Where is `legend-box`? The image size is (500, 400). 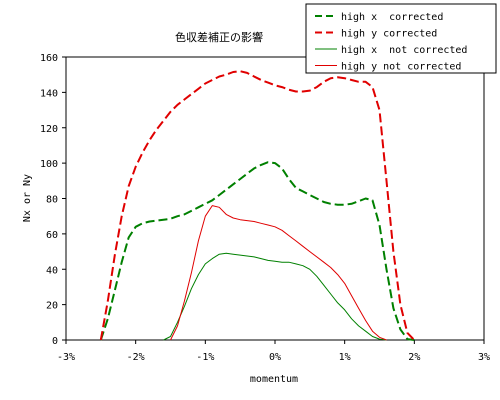
legend-box is located at coordinates (401, 38).